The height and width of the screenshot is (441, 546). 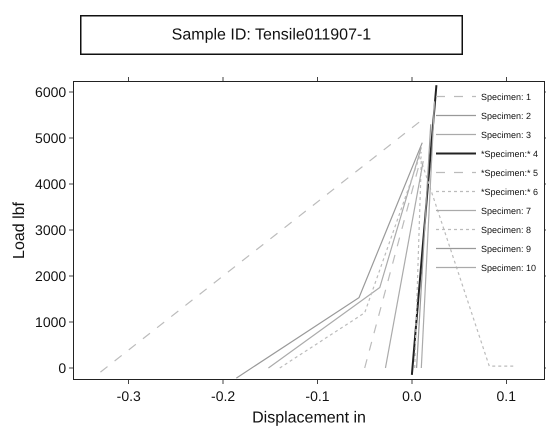 What do you see at coordinates (412, 396) in the screenshot?
I see `x-tick-label: 0.0` at bounding box center [412, 396].